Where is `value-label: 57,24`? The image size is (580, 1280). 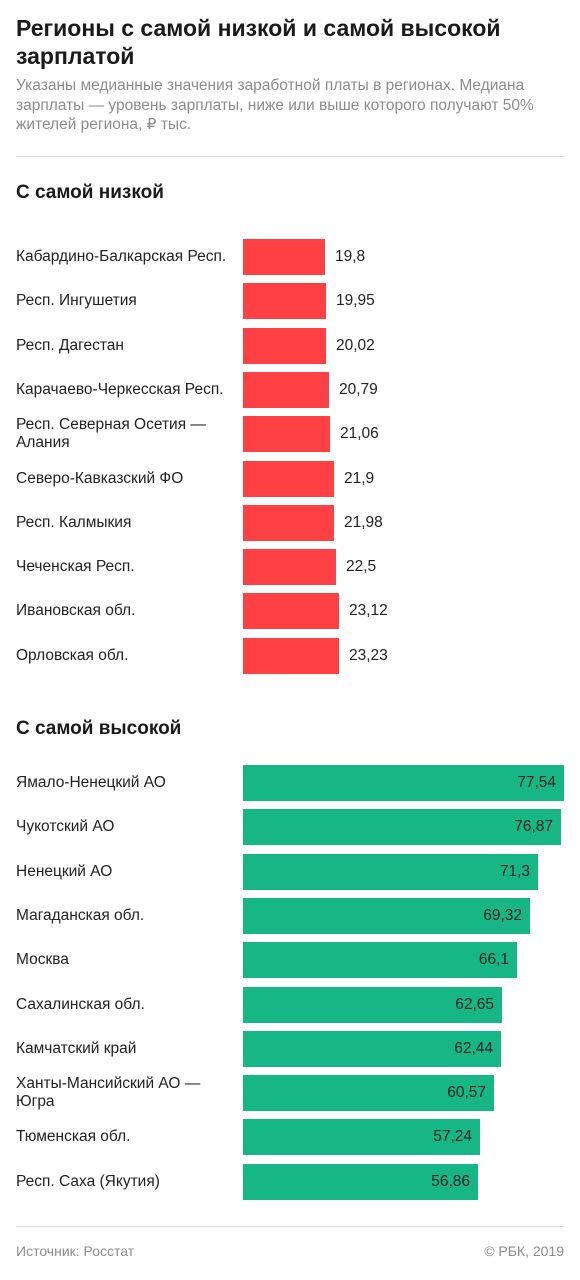
value-label: 57,24 is located at coordinates (452, 1136).